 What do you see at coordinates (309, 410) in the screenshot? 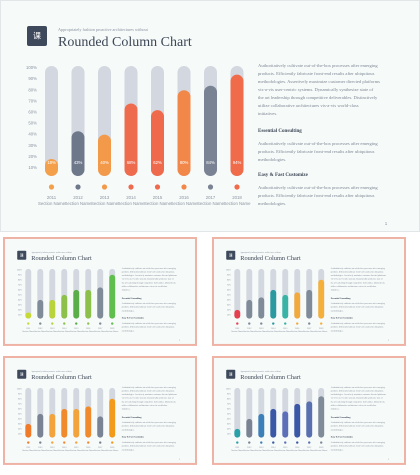
I see `thumbnail-border` at bounding box center [309, 410].